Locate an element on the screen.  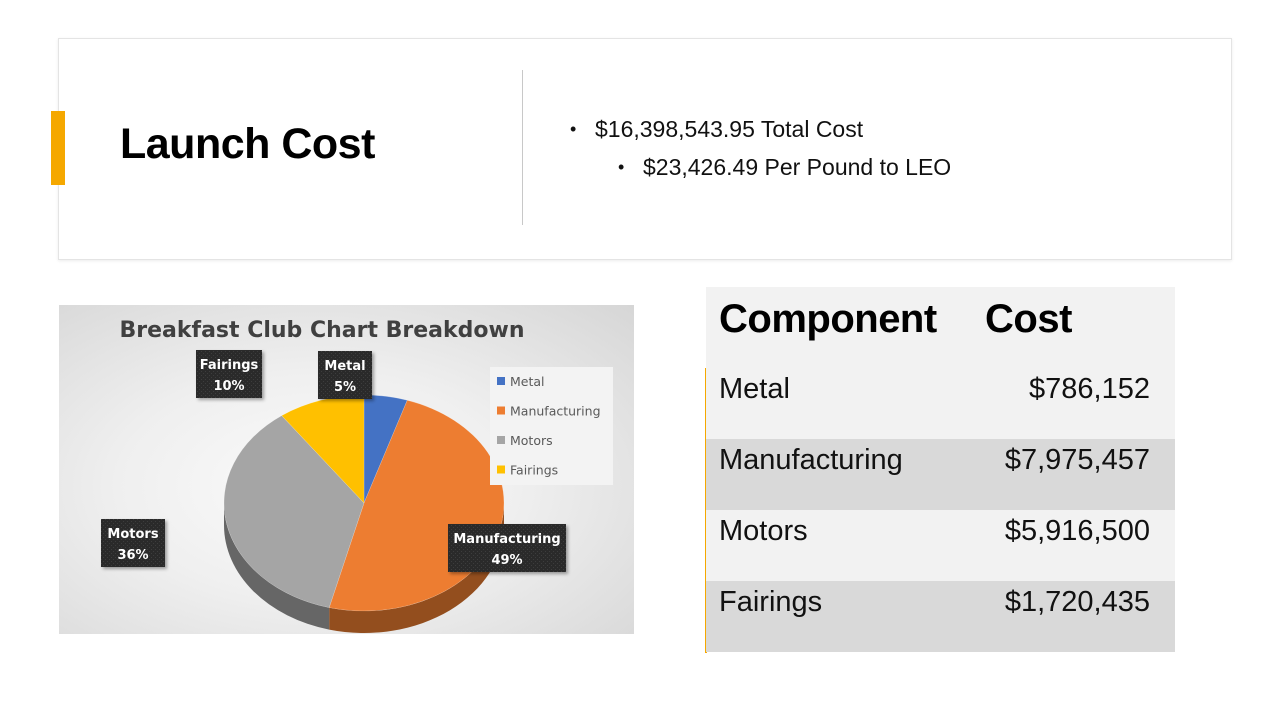
legend-item-fairings: Fairings is located at coordinates (527, 470).